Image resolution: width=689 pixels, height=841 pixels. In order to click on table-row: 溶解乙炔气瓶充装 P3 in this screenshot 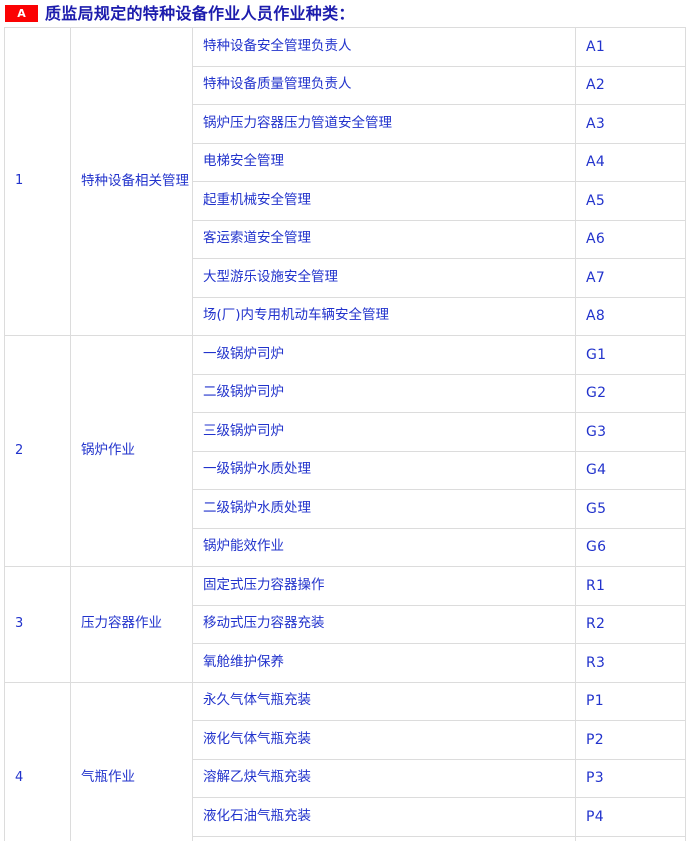, I will do `click(345, 778)`.